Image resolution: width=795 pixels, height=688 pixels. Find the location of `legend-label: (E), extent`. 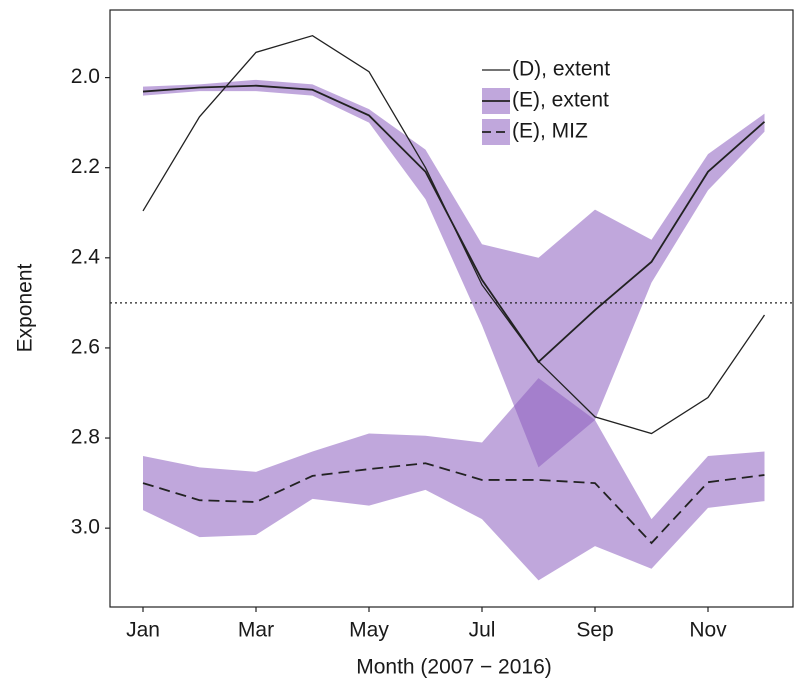

legend-label: (E), extent is located at coordinates (560, 100).